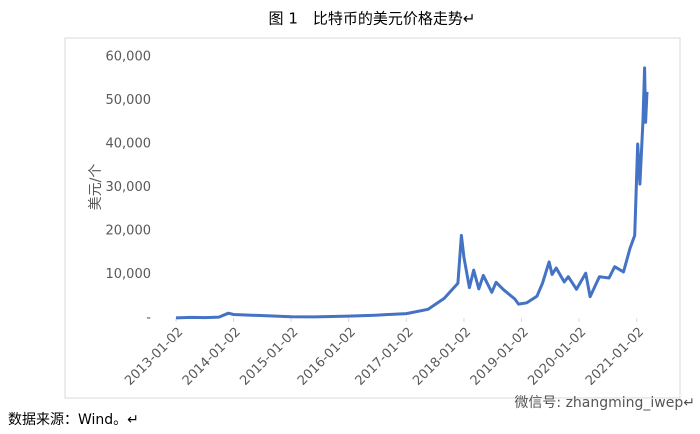 This screenshot has width=700, height=434. Describe the element at coordinates (212, 357) in the screenshot. I see `x-tick-label: 2014-01-02` at that location.